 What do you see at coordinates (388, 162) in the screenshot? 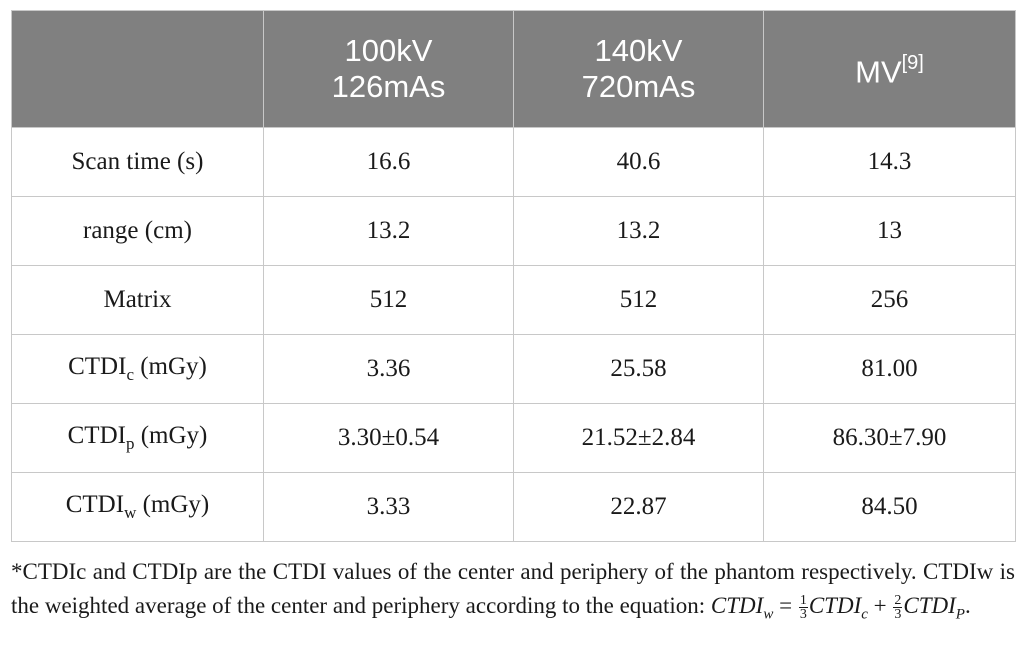
I see `table-cell: 16.6` at bounding box center [388, 162].